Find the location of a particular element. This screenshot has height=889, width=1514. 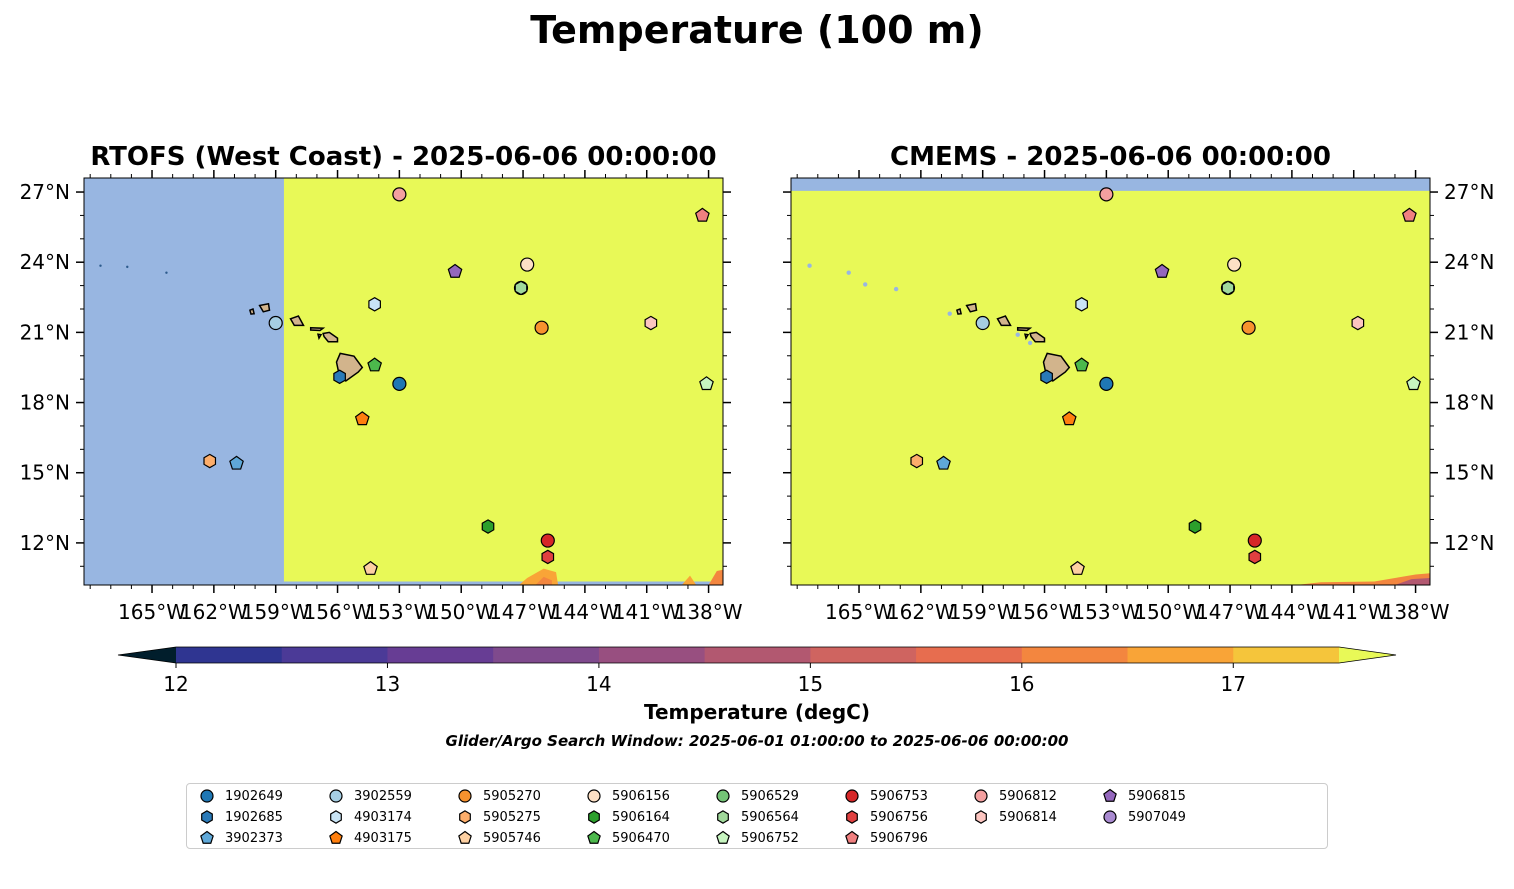

x-tick-label: 159°W is located at coordinates (276, 612).